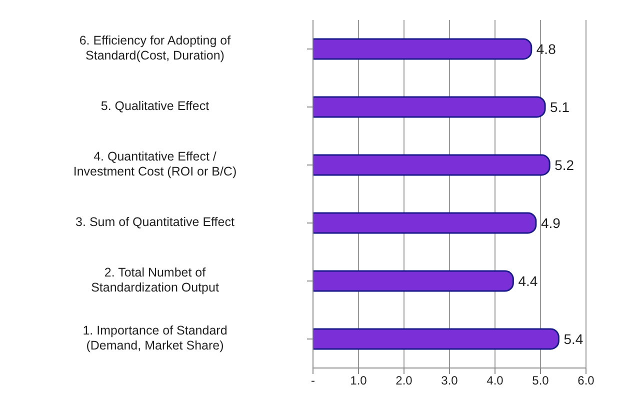 Image resolution: width=634 pixels, height=416 pixels. What do you see at coordinates (574, 338) in the screenshot?
I see `data-label: 5.4` at bounding box center [574, 338].